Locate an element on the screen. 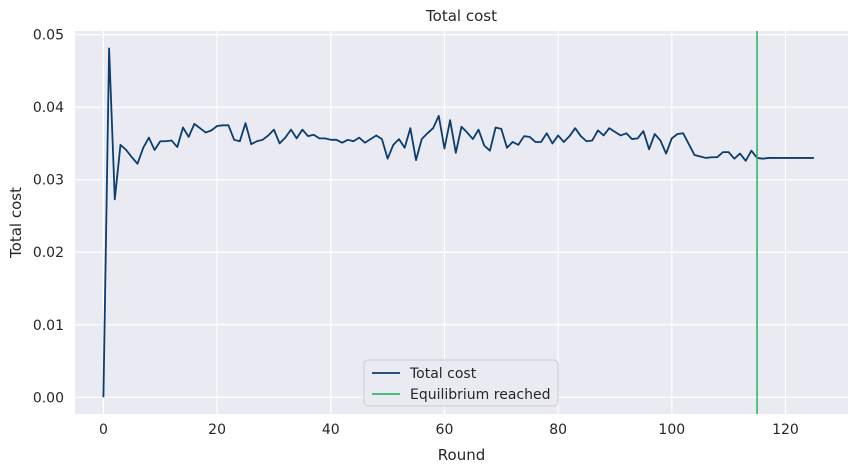 This screenshot has width=858, height=473. x-tick-label: 20 is located at coordinates (217, 430).